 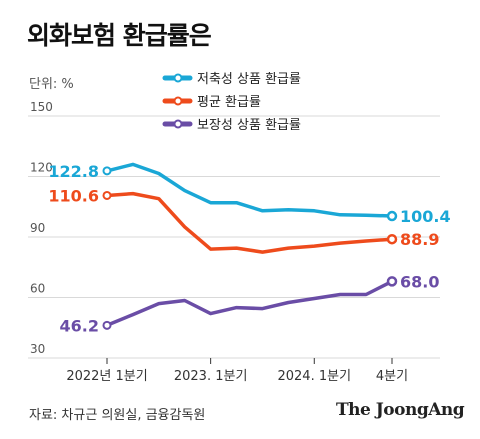 What do you see at coordinates (419, 239) in the screenshot?
I see `data-label-end: 88.9` at bounding box center [419, 239].